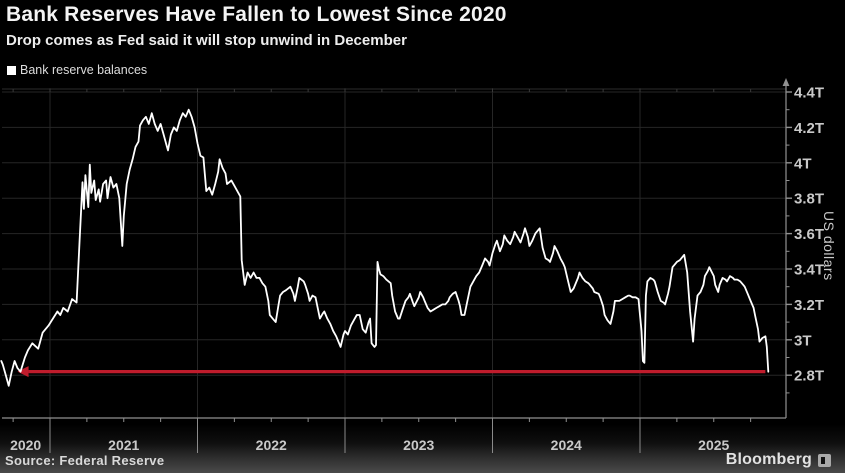  What do you see at coordinates (768, 459) in the screenshot?
I see `bloomberg-wordmark: Bloomberg` at bounding box center [768, 459].